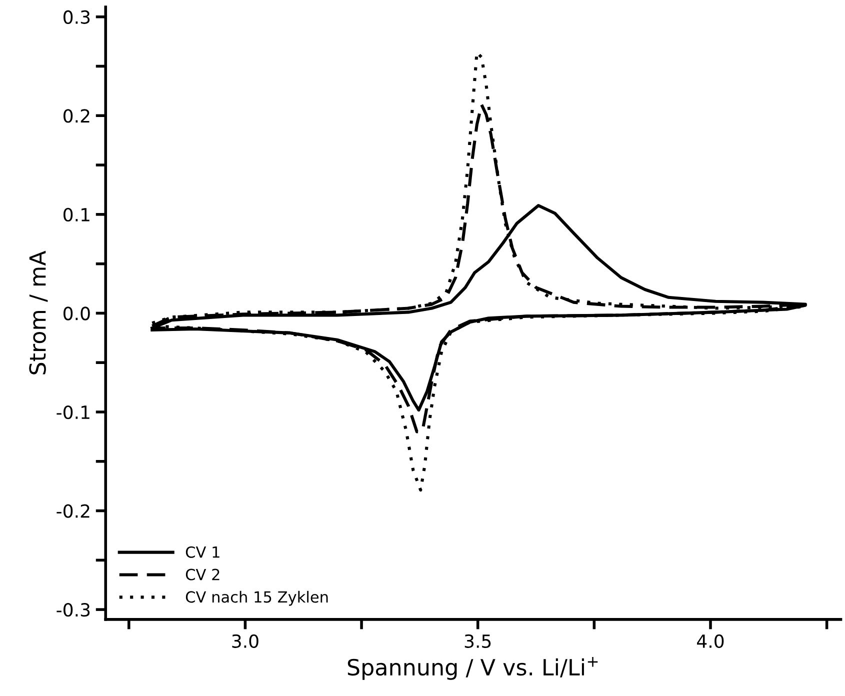  What do you see at coordinates (257, 598) in the screenshot?
I see `legend-label: CV nach 15 Zyklen` at bounding box center [257, 598].